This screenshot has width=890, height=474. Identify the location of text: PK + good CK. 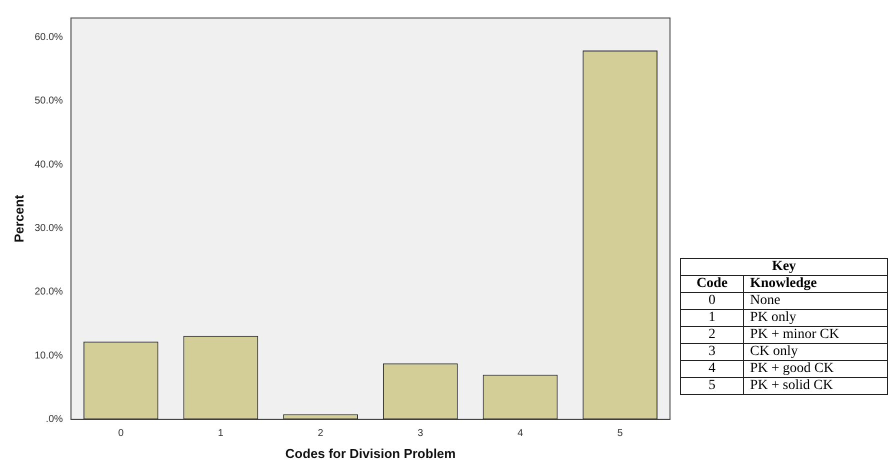
(816, 369).